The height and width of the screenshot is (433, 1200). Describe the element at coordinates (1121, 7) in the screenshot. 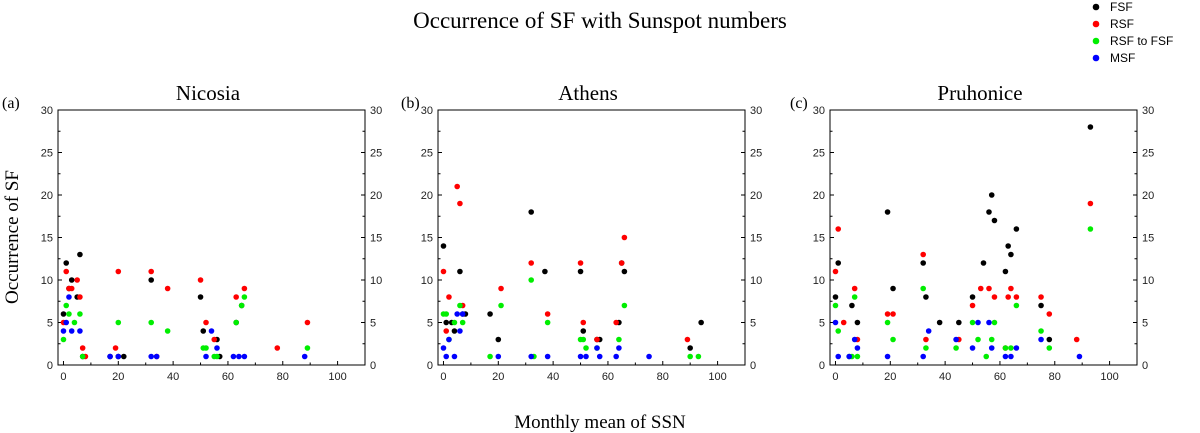

I see `legend-label-fsf: FSF` at that location.